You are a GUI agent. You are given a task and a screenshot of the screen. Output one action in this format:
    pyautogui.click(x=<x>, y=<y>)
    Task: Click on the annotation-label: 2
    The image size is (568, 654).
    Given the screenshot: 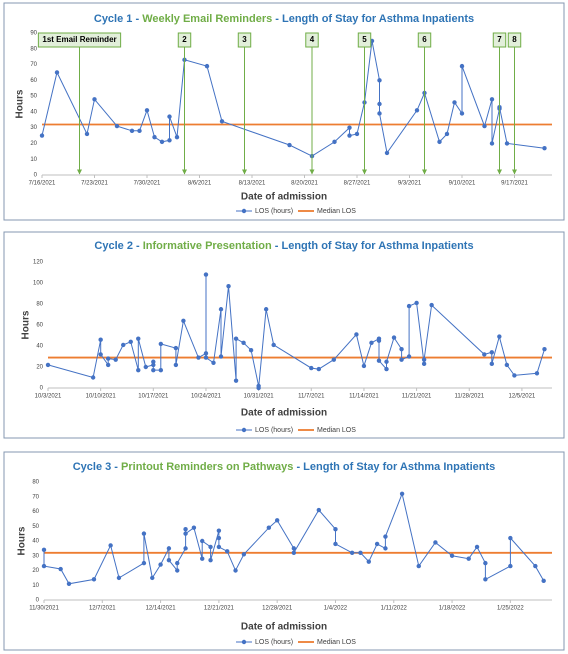 What is the action you would take?
    pyautogui.click(x=184, y=39)
    